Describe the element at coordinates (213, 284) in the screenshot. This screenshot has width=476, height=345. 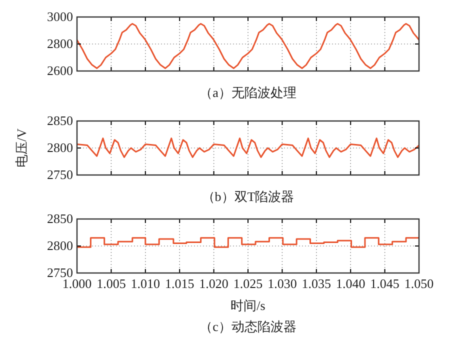
I see `x-tick-label: 1.020` at that location.